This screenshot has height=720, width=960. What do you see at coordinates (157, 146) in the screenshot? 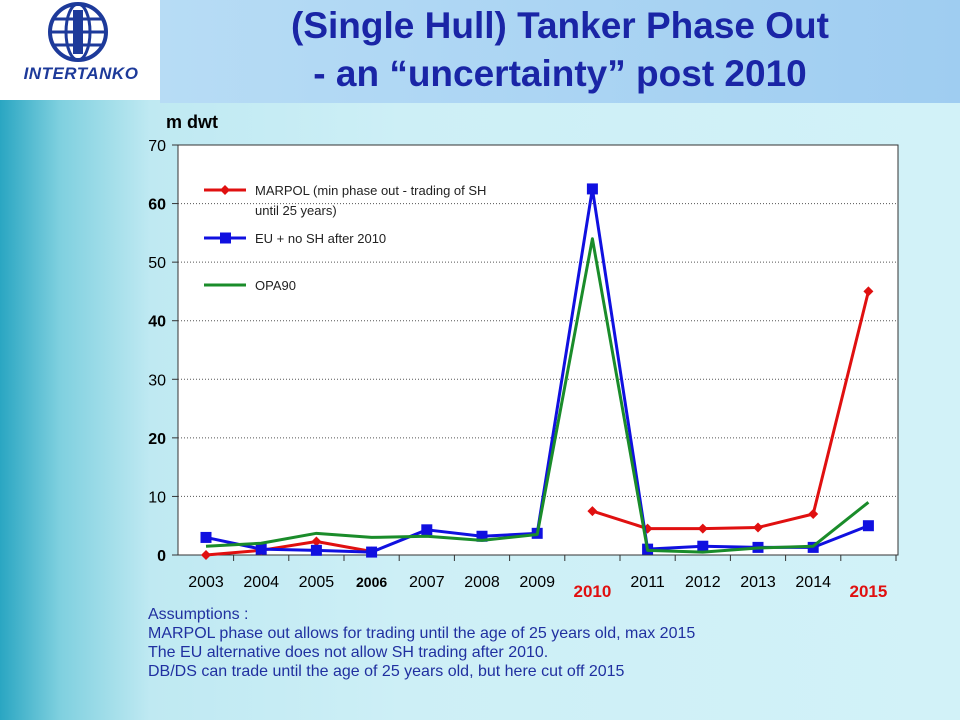
I see `y-tick-label: 70` at bounding box center [157, 146].